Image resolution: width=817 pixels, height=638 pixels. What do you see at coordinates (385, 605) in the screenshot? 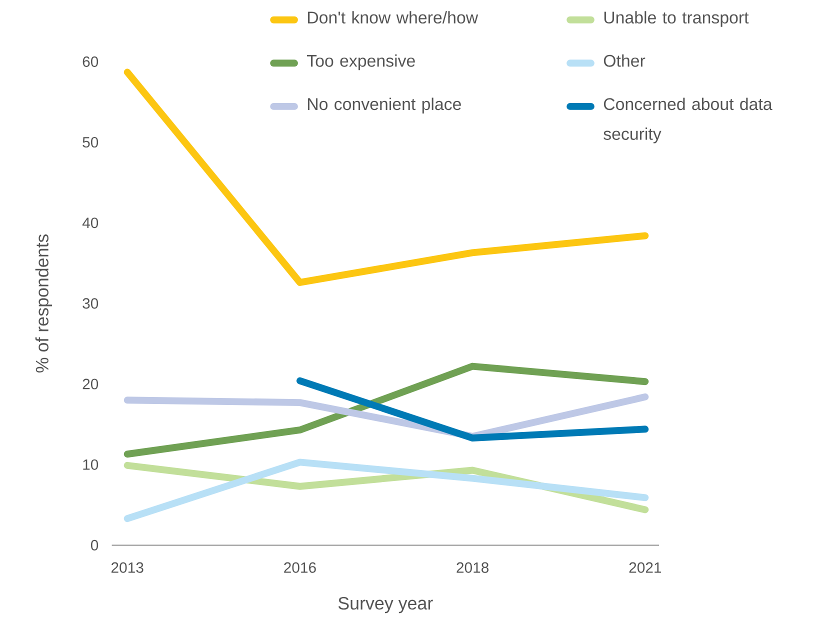
I see `x-axis-title: Survey year` at bounding box center [385, 605].